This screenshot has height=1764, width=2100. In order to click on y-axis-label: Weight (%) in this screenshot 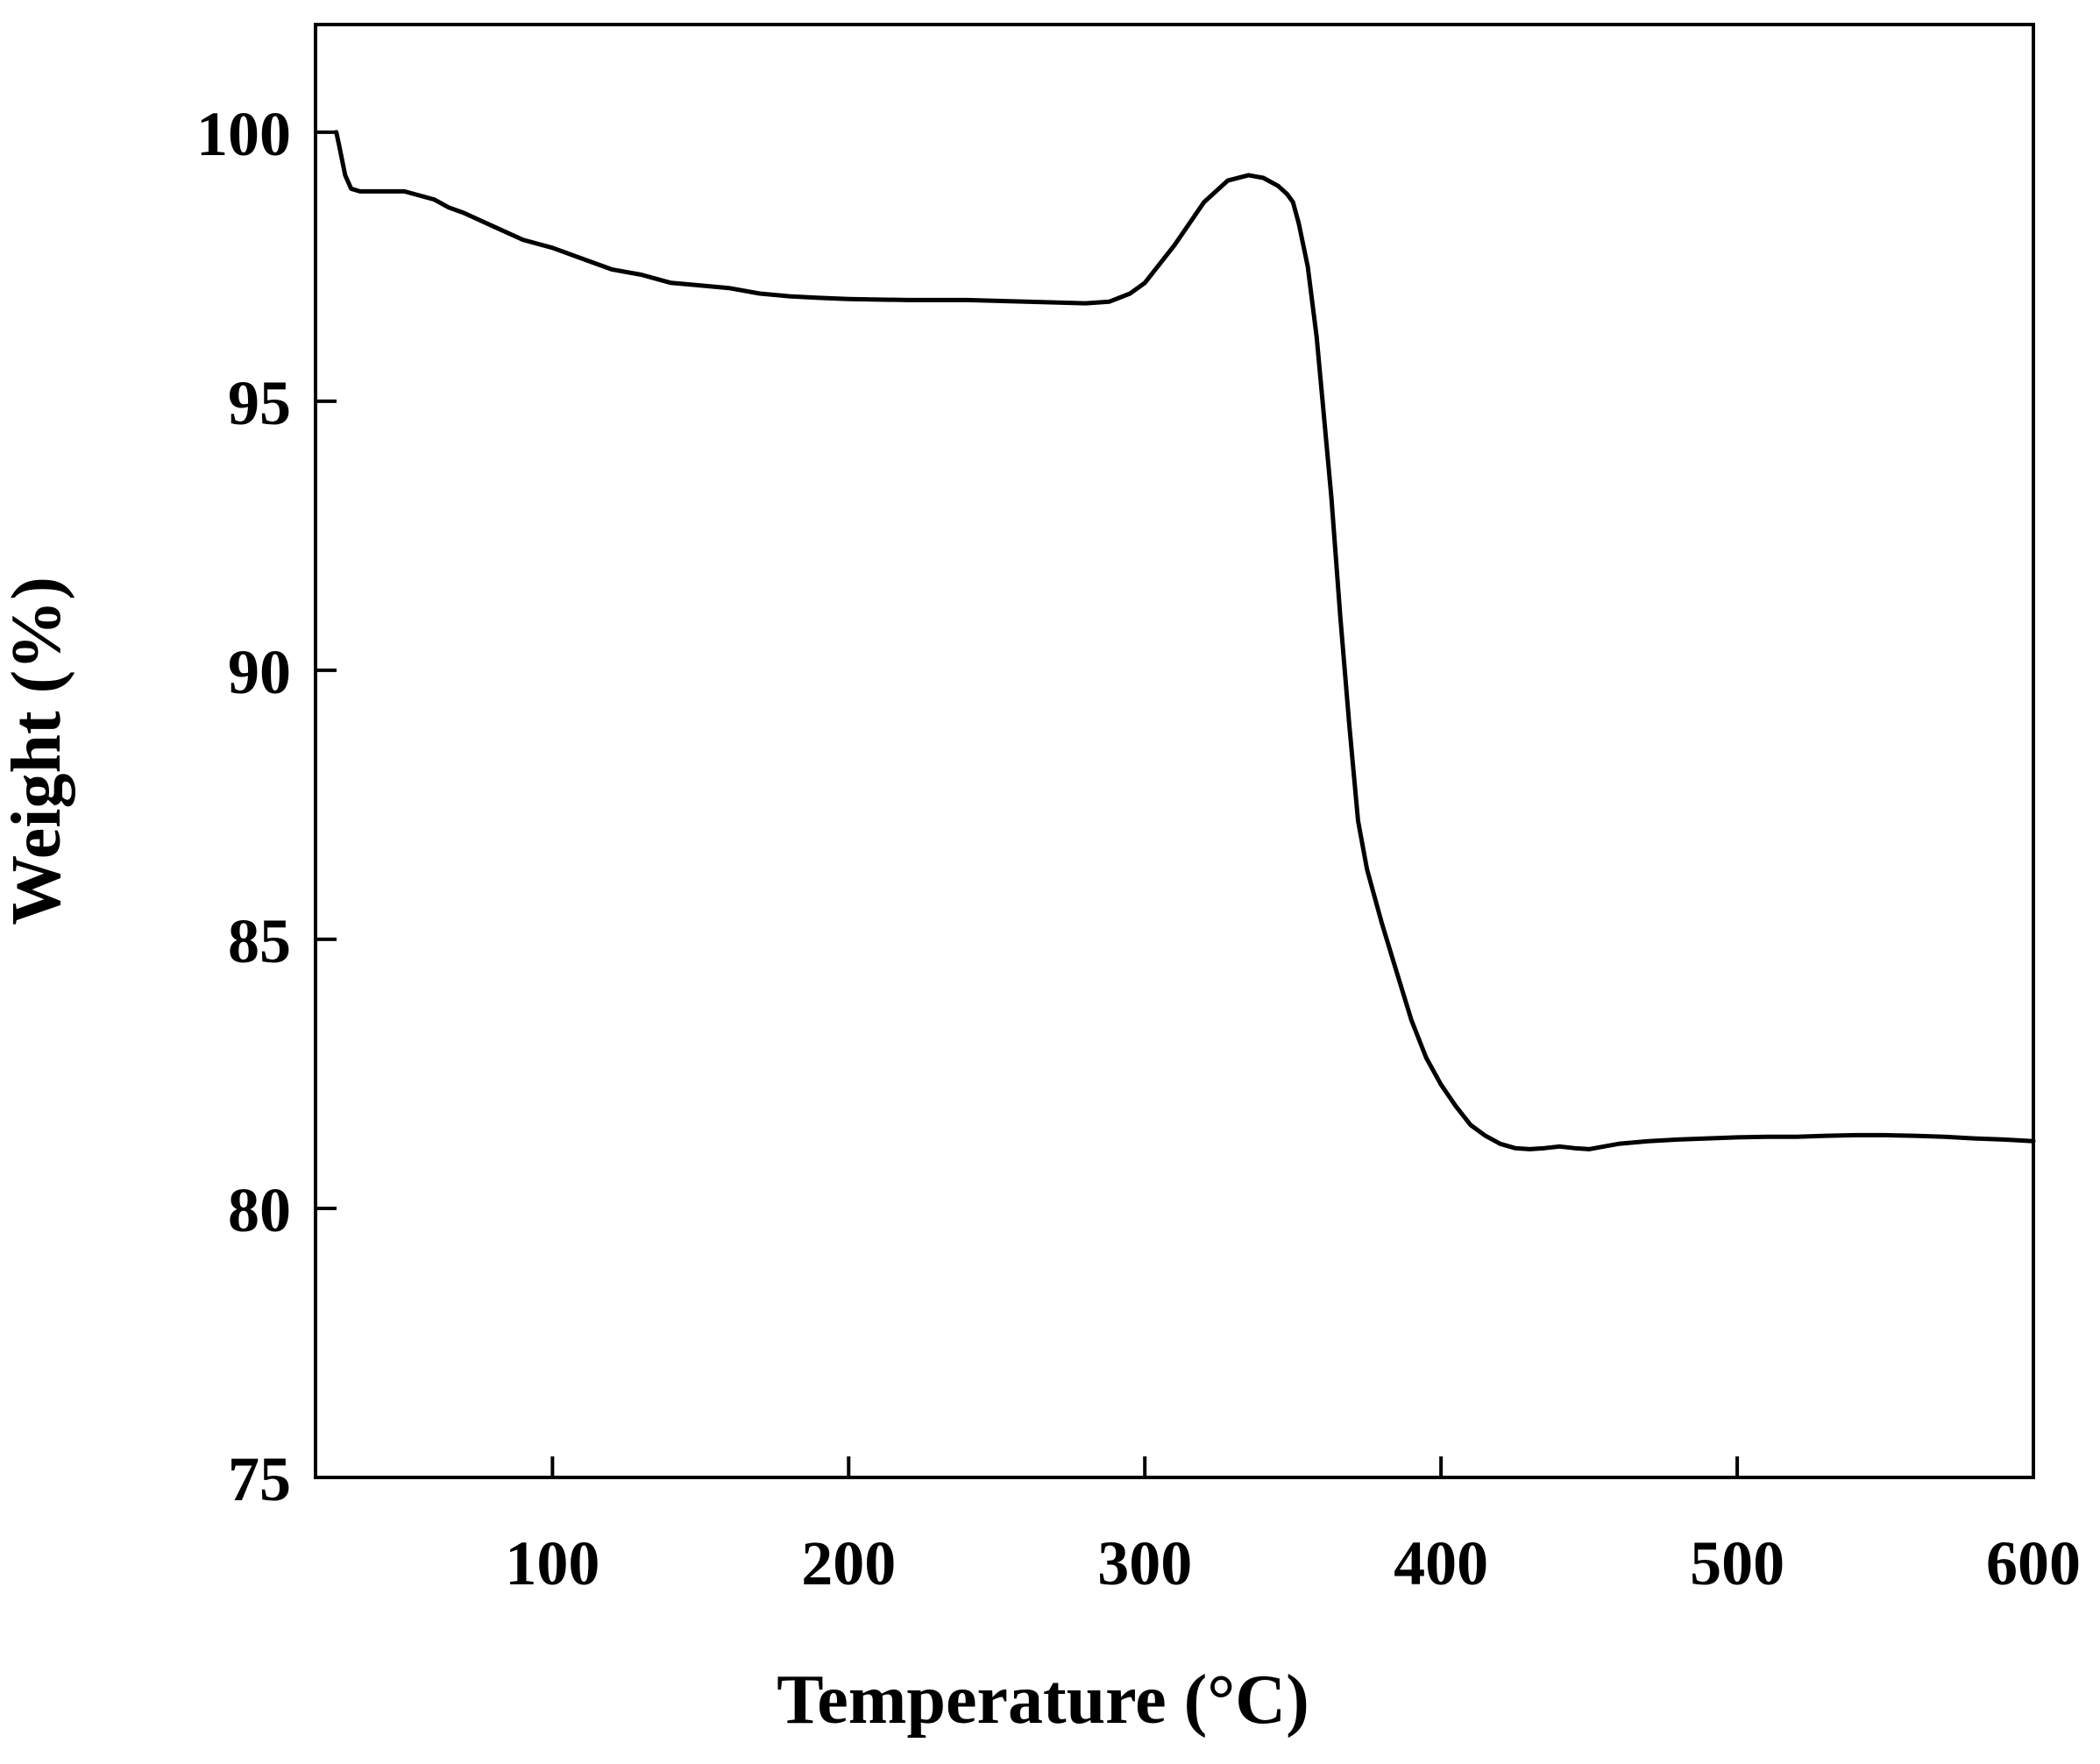, I will do `click(37, 751)`.